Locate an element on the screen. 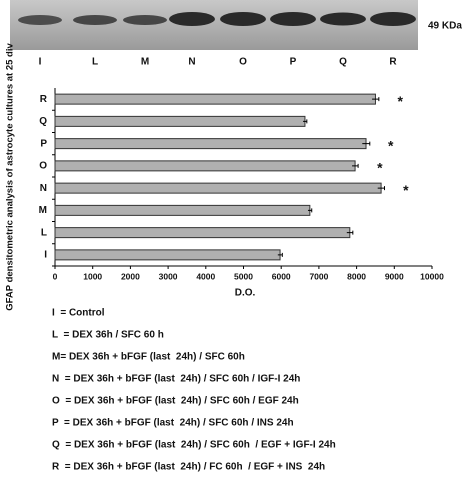 The width and height of the screenshot is (474, 485). blot-image is located at coordinates (214, 25).